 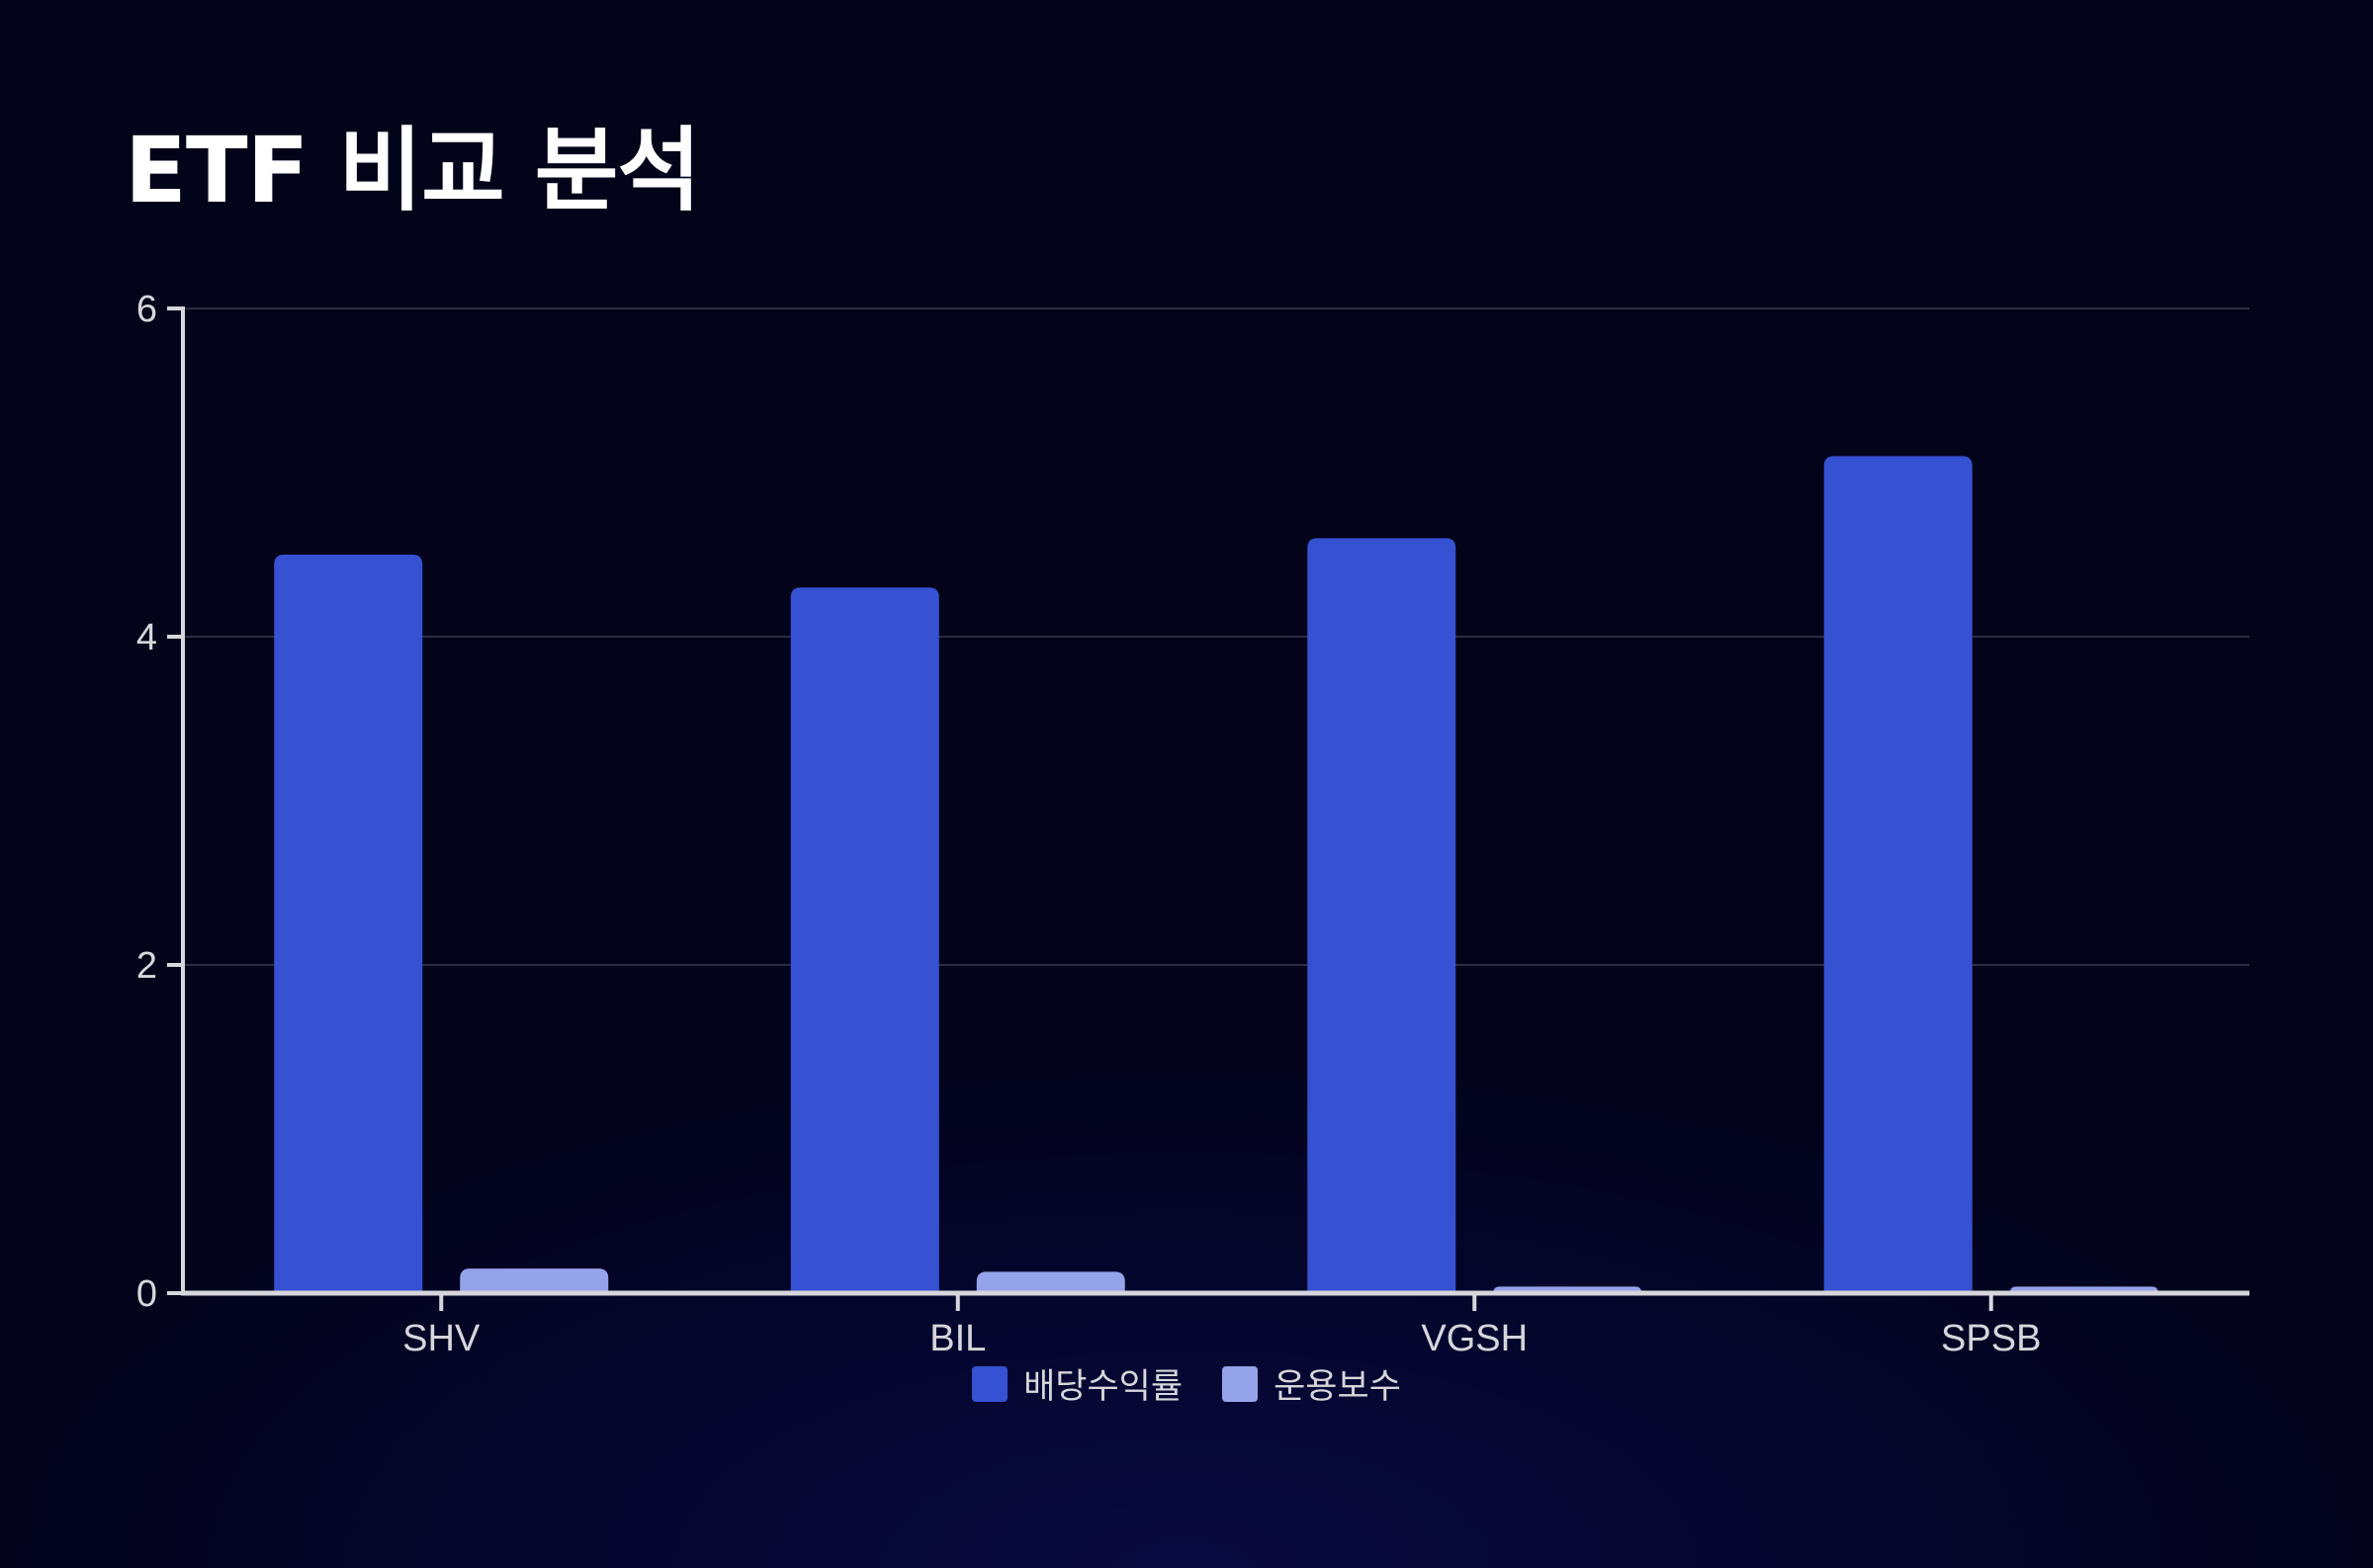 What do you see at coordinates (1186, 1383) in the screenshot?
I see `legend: 배당수익률 운용보수` at bounding box center [1186, 1383].